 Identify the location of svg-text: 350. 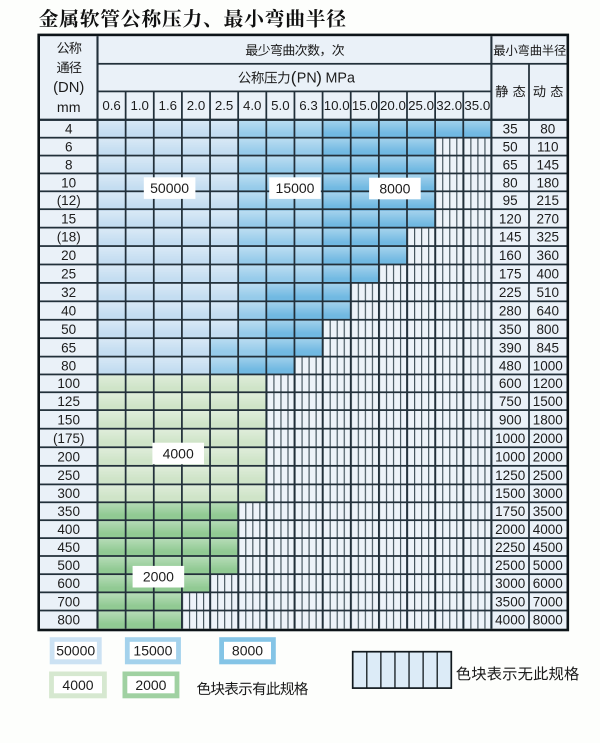
(68, 511).